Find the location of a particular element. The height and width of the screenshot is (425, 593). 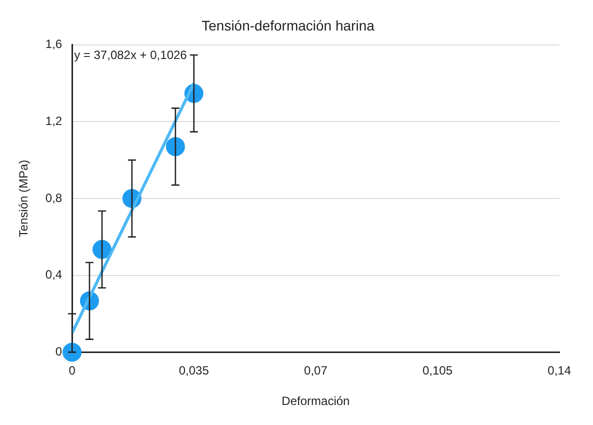

x-axis-title: Deformación is located at coordinates (316, 401).